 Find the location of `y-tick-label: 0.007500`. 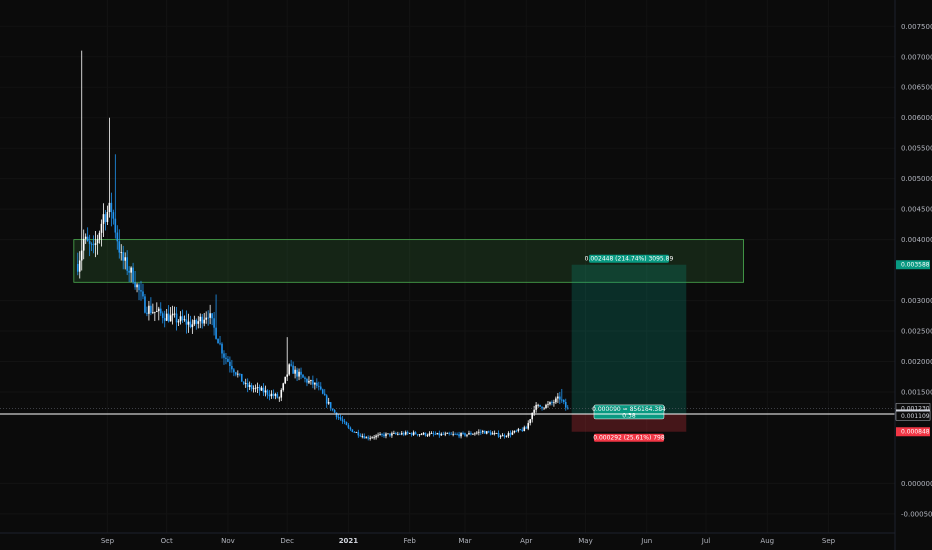

y-tick-label: 0.007500 is located at coordinates (916, 27).